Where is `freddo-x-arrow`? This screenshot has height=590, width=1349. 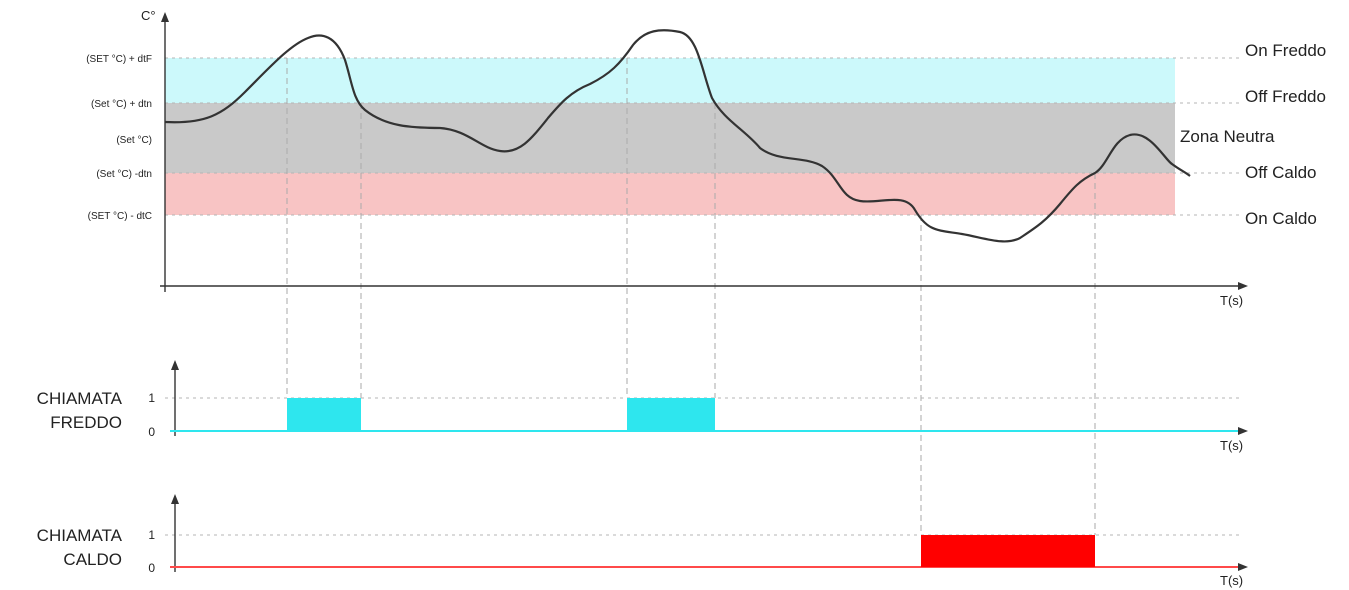 freddo-x-arrow is located at coordinates (1243, 431).